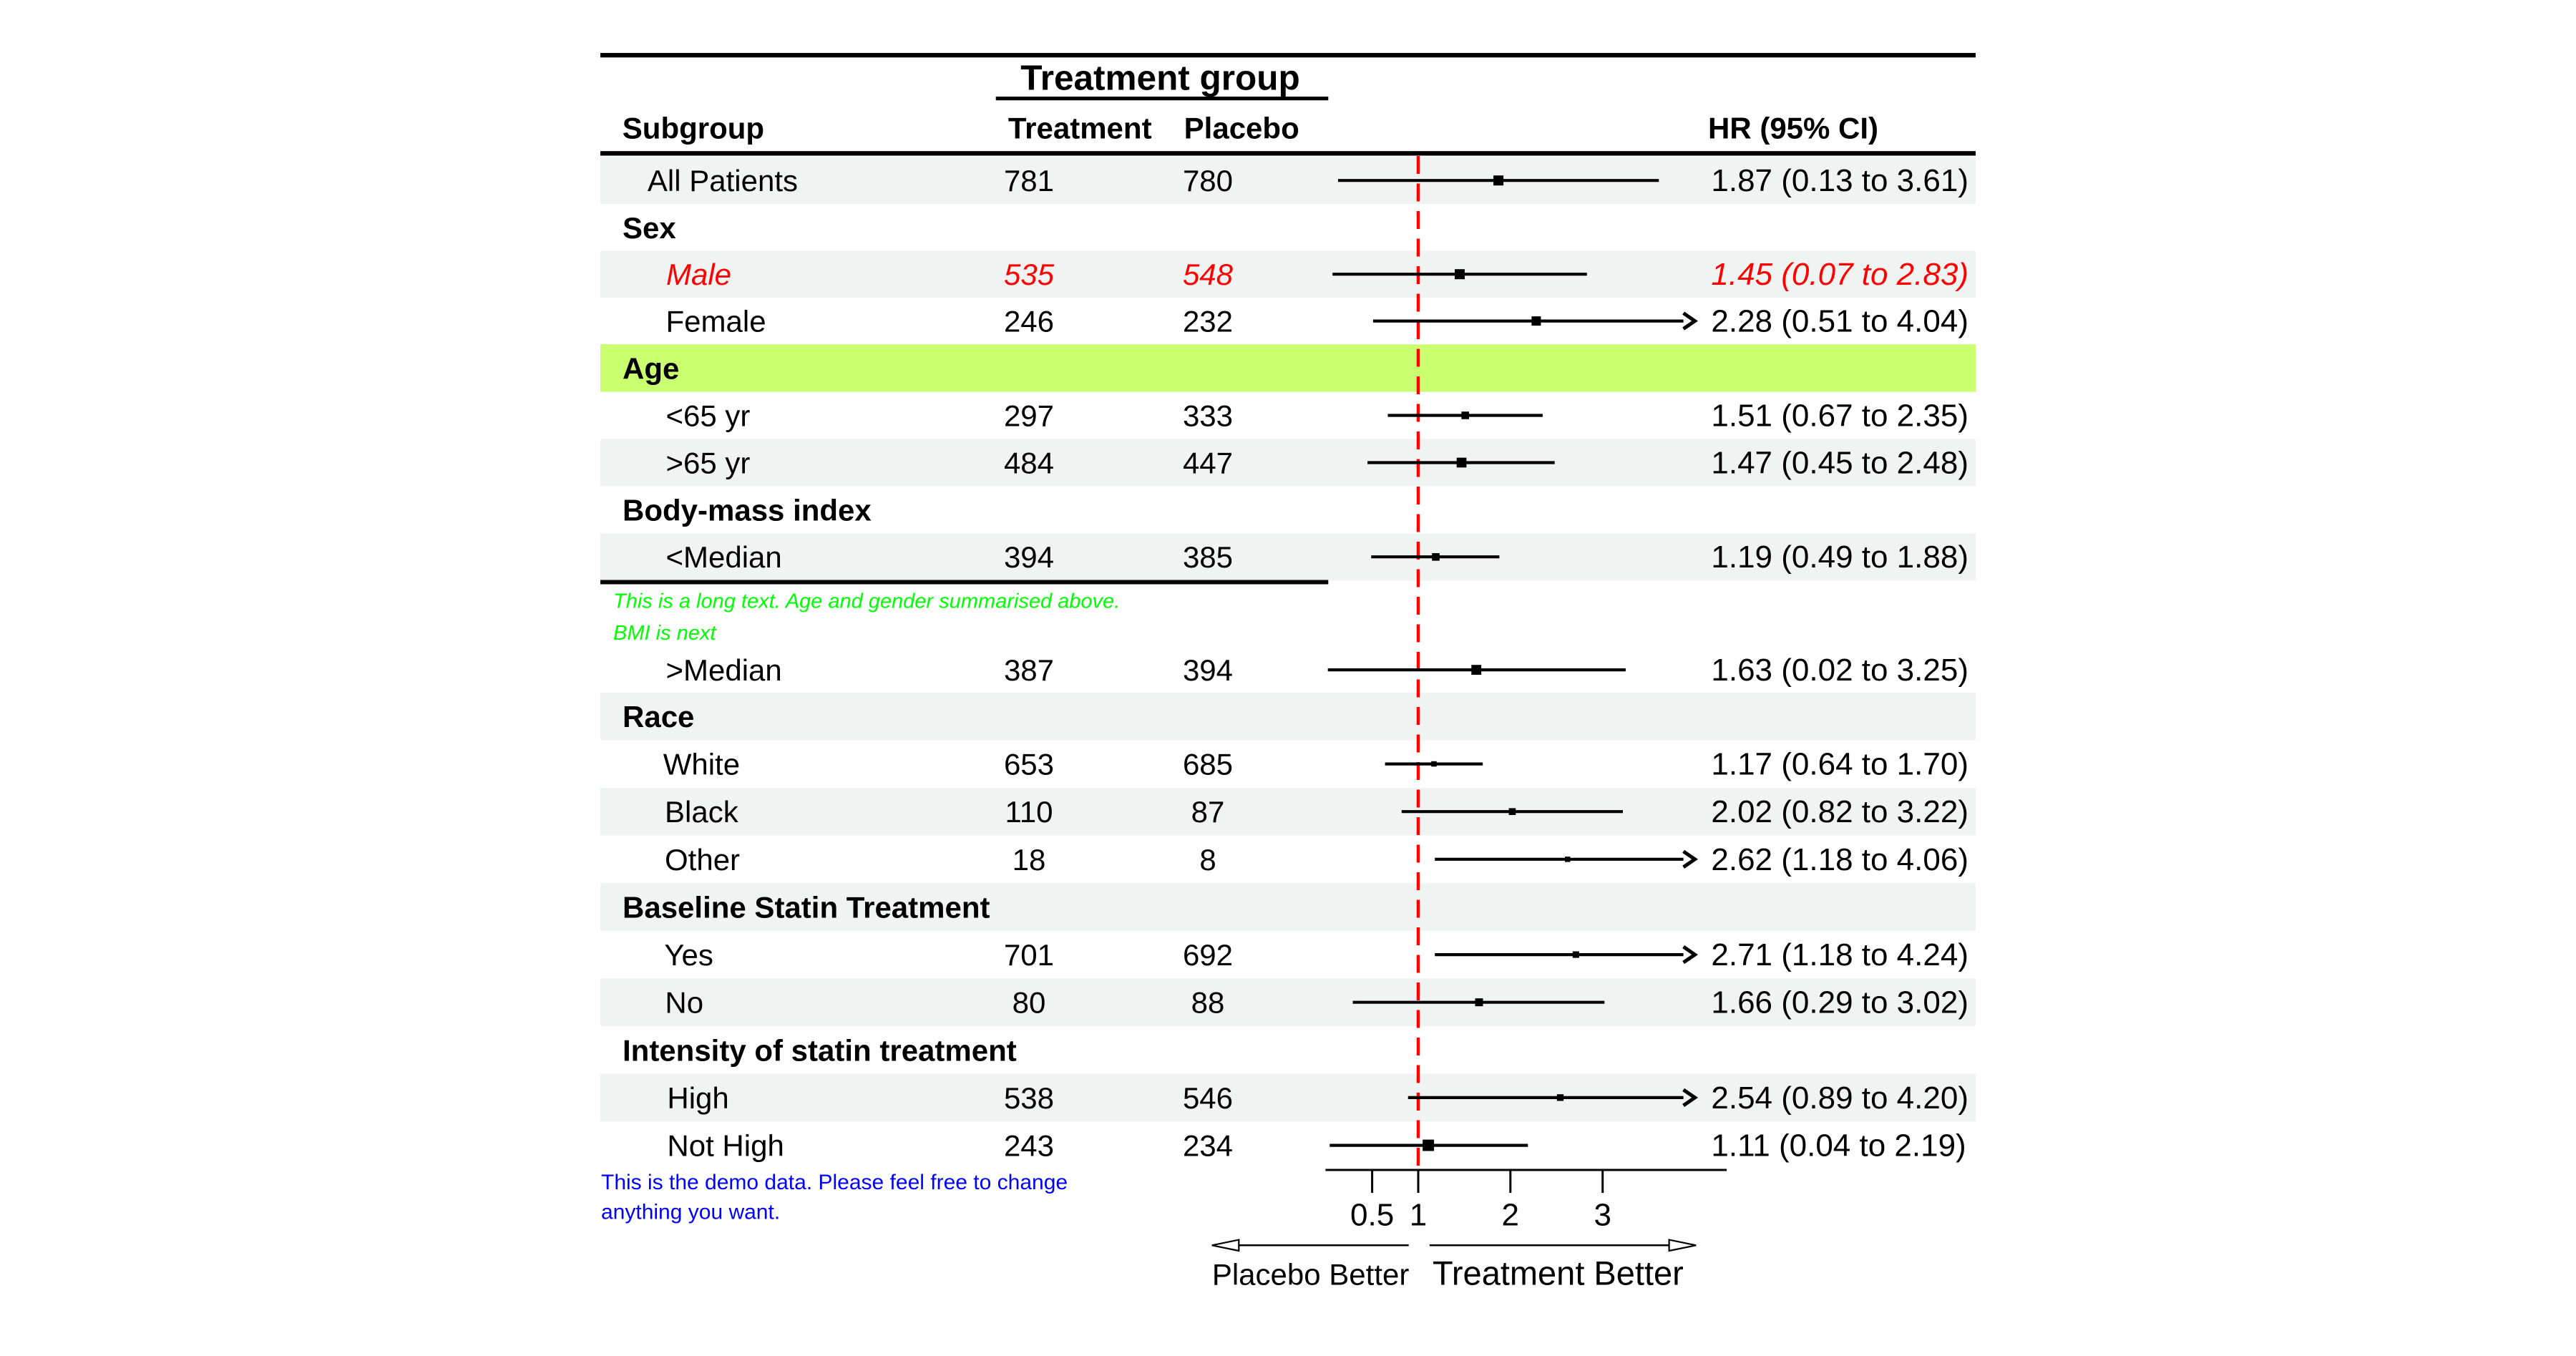 The height and width of the screenshot is (1356, 2576). What do you see at coordinates (1838, 1146) in the screenshot?
I see `svg-text: 1.11 (0.04 to 2.19)` at bounding box center [1838, 1146].